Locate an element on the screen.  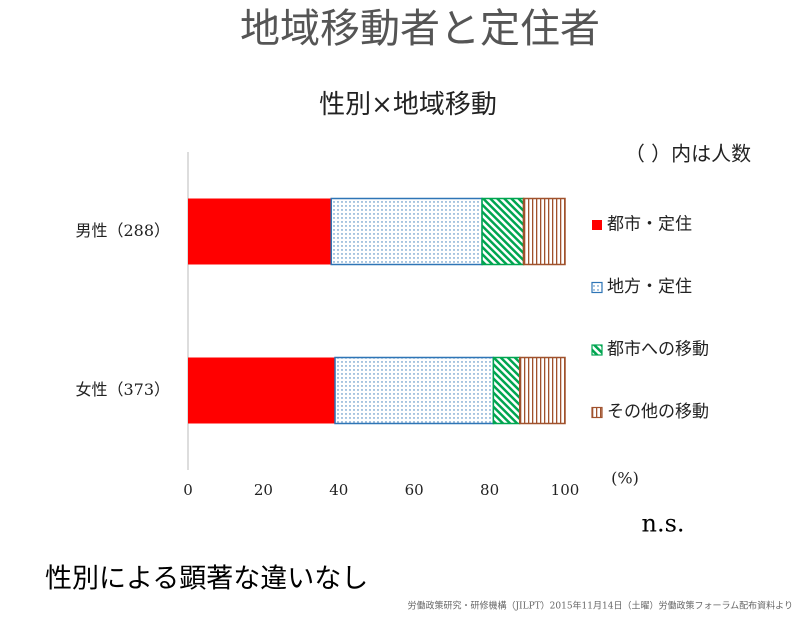
legend-label: 都市・定住 is located at coordinates (649, 225).